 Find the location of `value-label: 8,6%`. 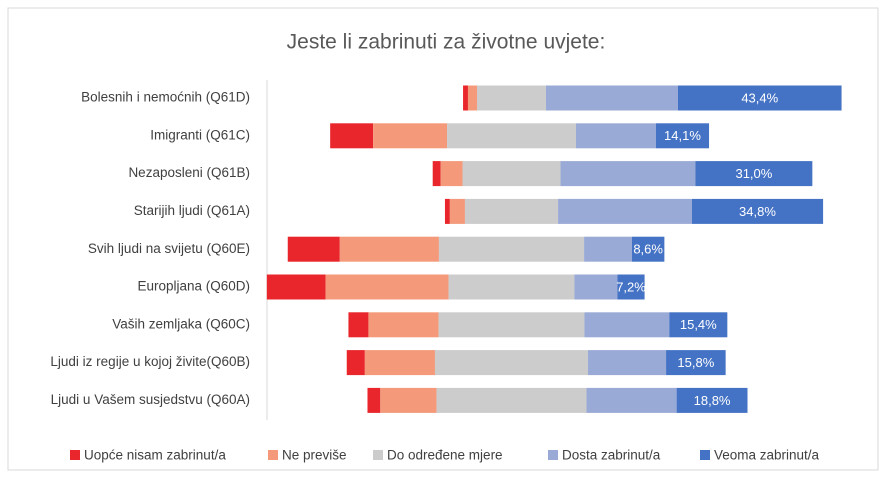

value-label: 8,6% is located at coordinates (648, 249).